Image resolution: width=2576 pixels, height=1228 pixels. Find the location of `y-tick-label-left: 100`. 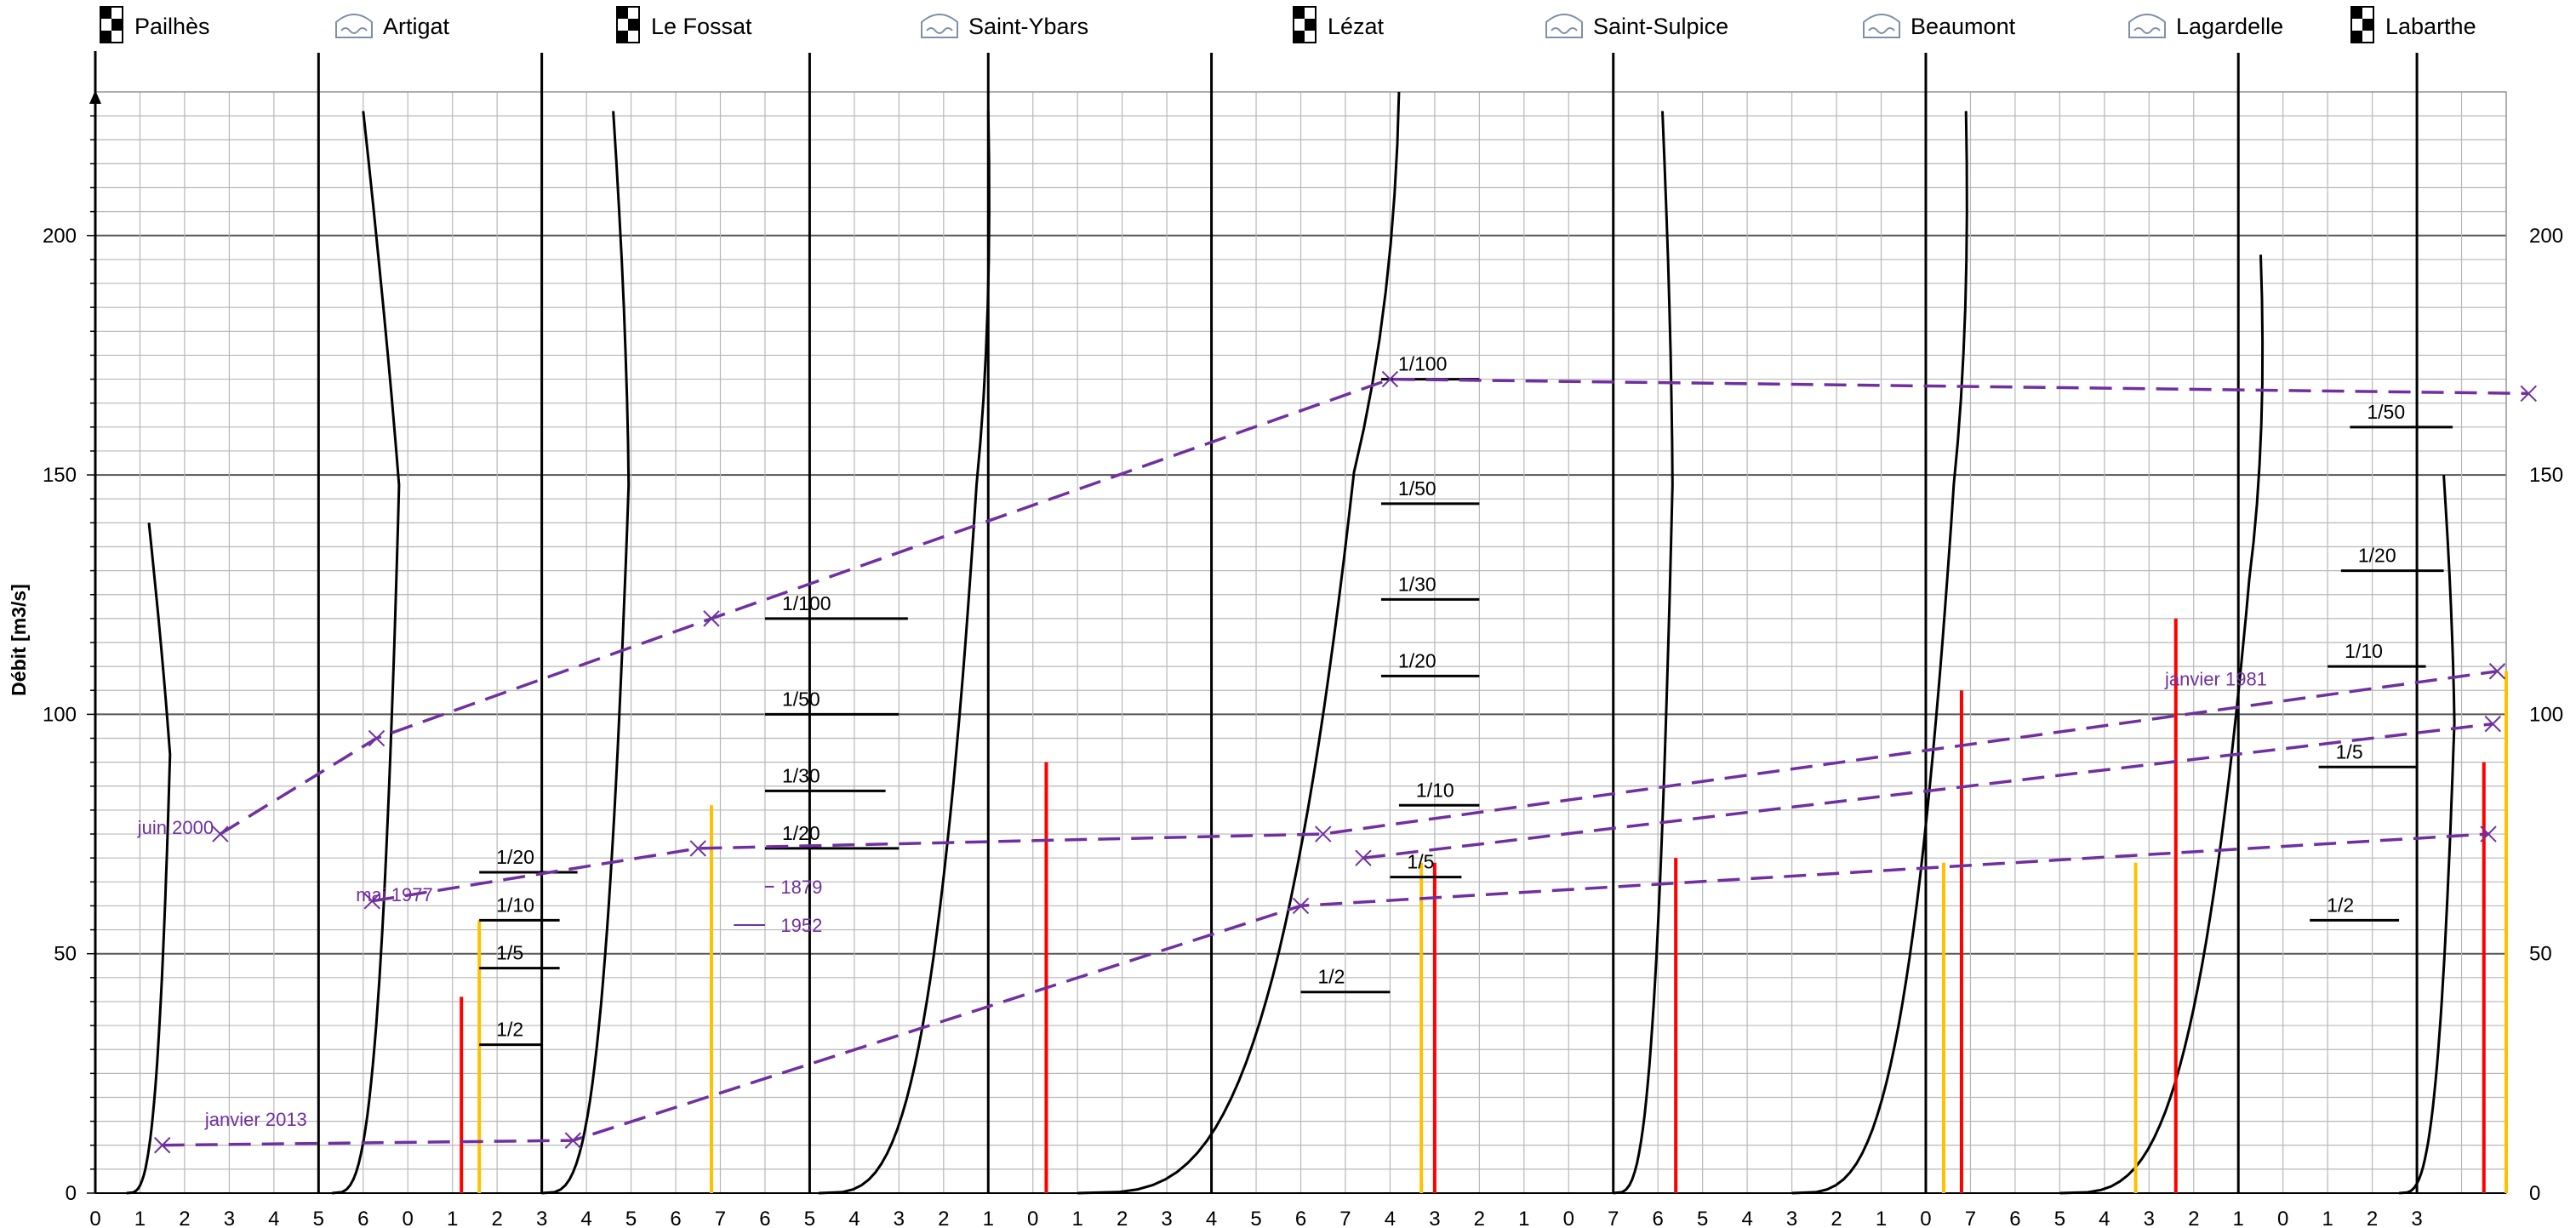

y-tick-label-left: 100 is located at coordinates (60, 714).